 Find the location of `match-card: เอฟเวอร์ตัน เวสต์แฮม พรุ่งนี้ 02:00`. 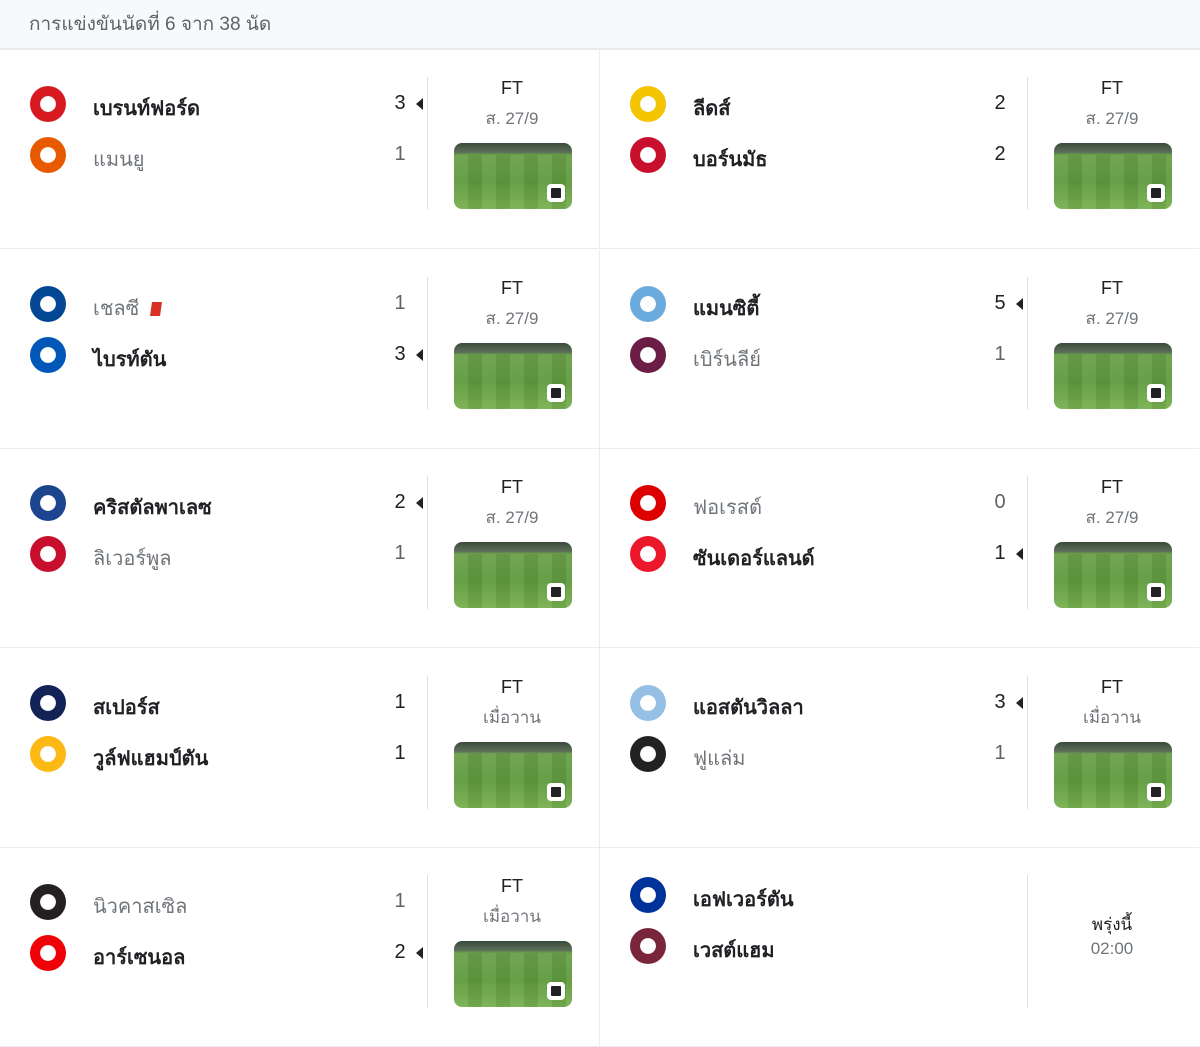

match-card: เอฟเวอร์ตัน เวสต์แฮม พรุ่งนี้ 02:00 is located at coordinates (899, 947).